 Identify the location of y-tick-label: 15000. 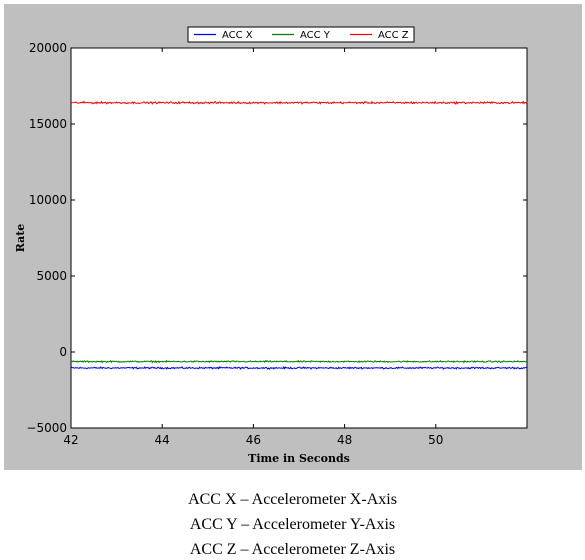
(48, 124).